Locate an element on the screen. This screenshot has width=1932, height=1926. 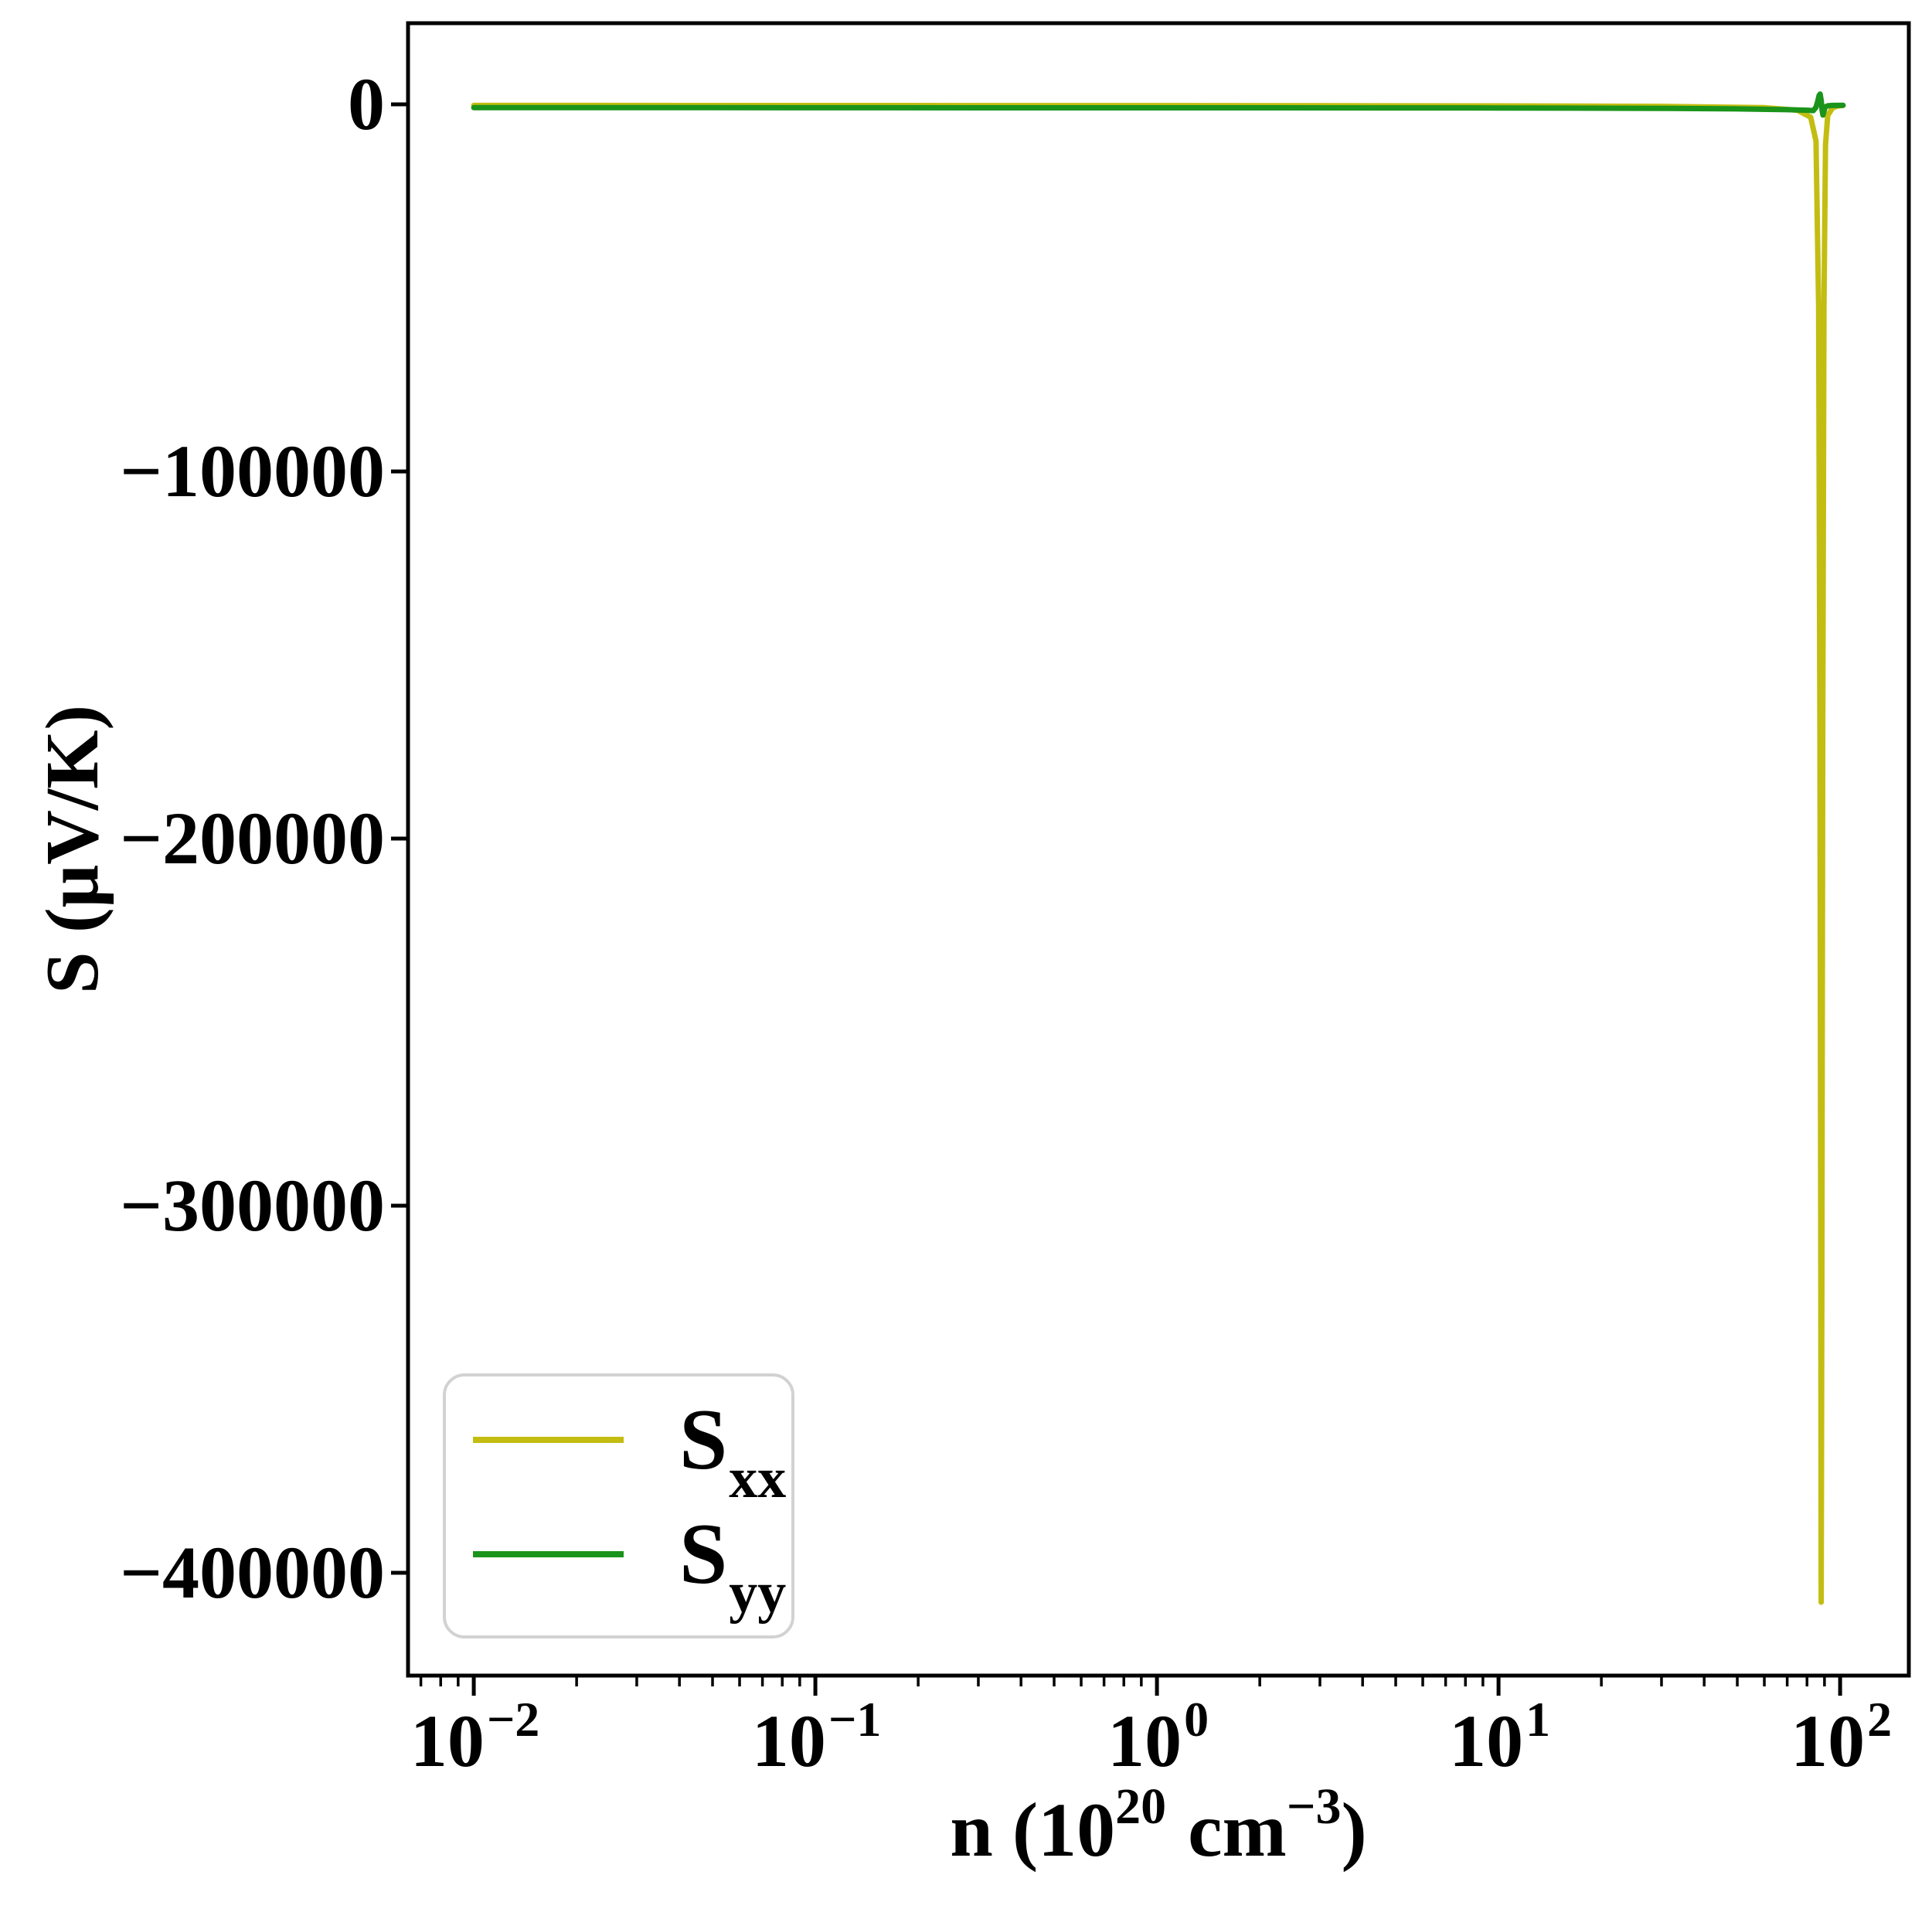
x-axis-label-mid: cm is located at coordinates (1237, 1830).